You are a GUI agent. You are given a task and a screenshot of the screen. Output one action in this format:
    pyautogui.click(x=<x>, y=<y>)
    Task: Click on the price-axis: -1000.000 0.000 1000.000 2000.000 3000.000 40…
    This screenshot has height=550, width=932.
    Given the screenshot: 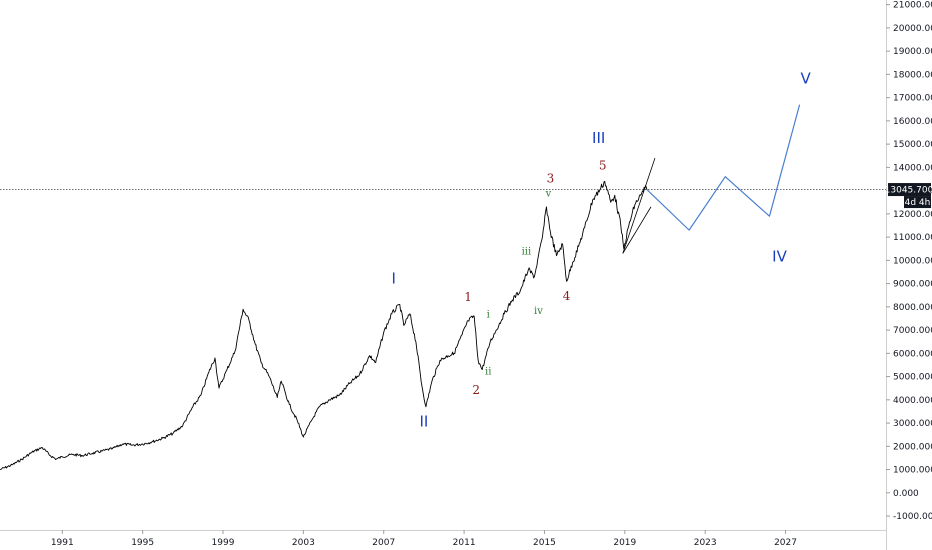 What is the action you would take?
    pyautogui.click(x=909, y=261)
    